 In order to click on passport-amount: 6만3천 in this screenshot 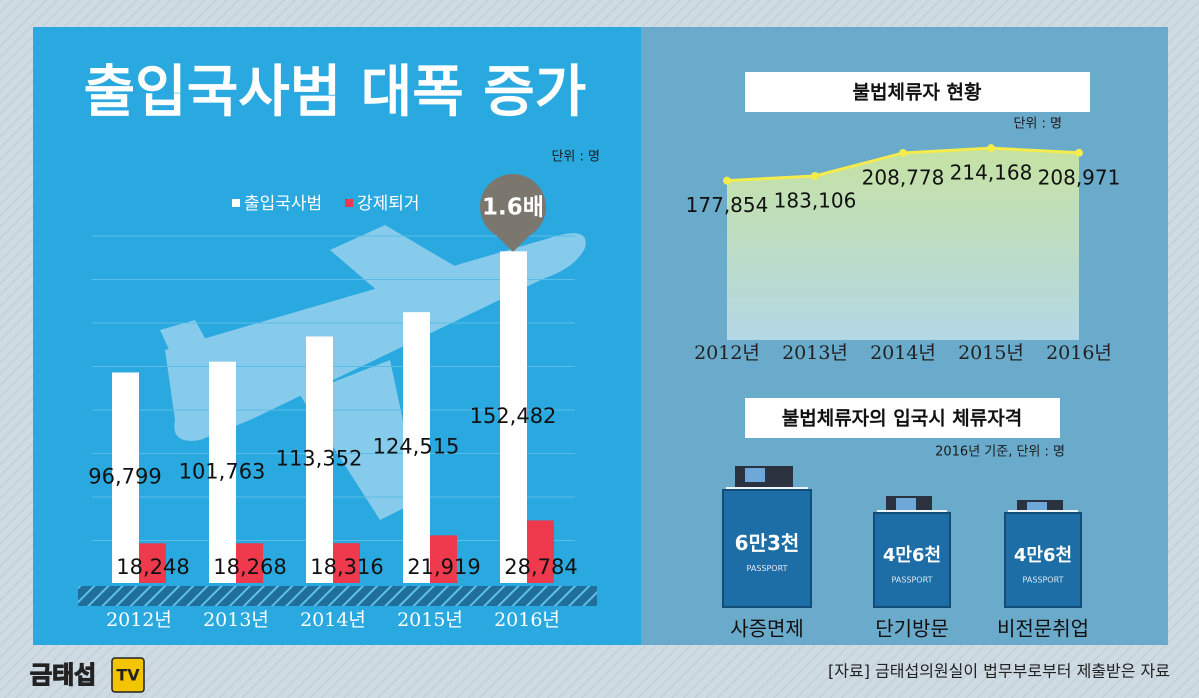, I will do `click(767, 543)`.